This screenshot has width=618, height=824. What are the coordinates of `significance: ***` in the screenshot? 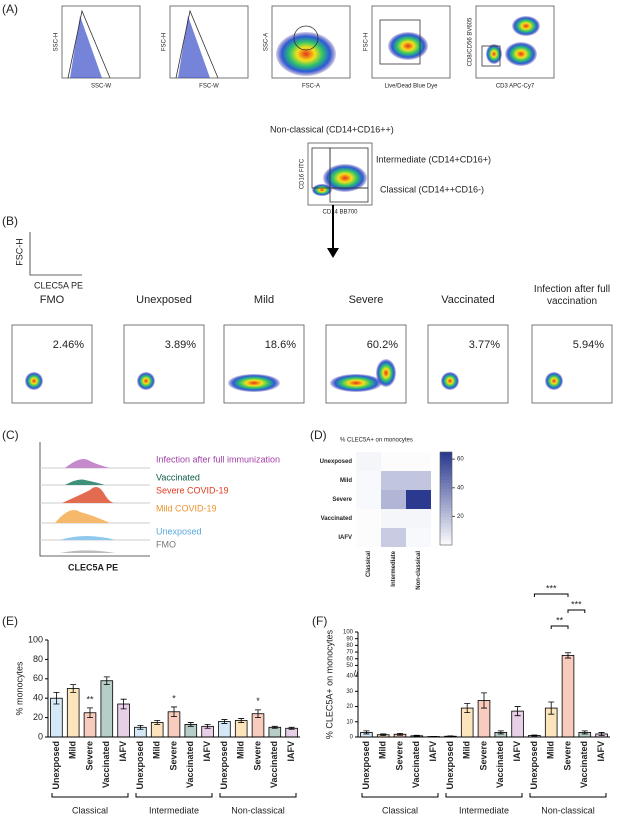 It's located at (551, 588).